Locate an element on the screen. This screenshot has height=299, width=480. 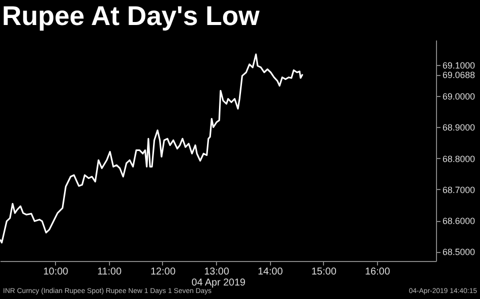
x-axis-title: 04 Apr 2019 is located at coordinates (219, 283).